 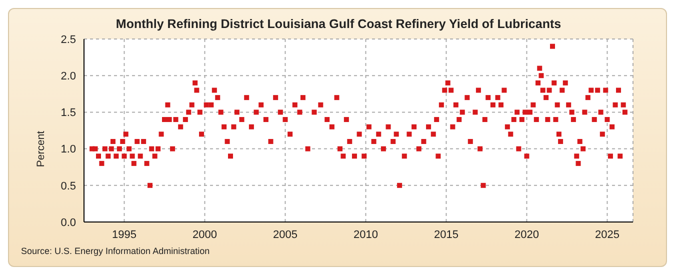 I want to click on source-note: Source: U.S. Energy Information Administration, so click(x=115, y=251).